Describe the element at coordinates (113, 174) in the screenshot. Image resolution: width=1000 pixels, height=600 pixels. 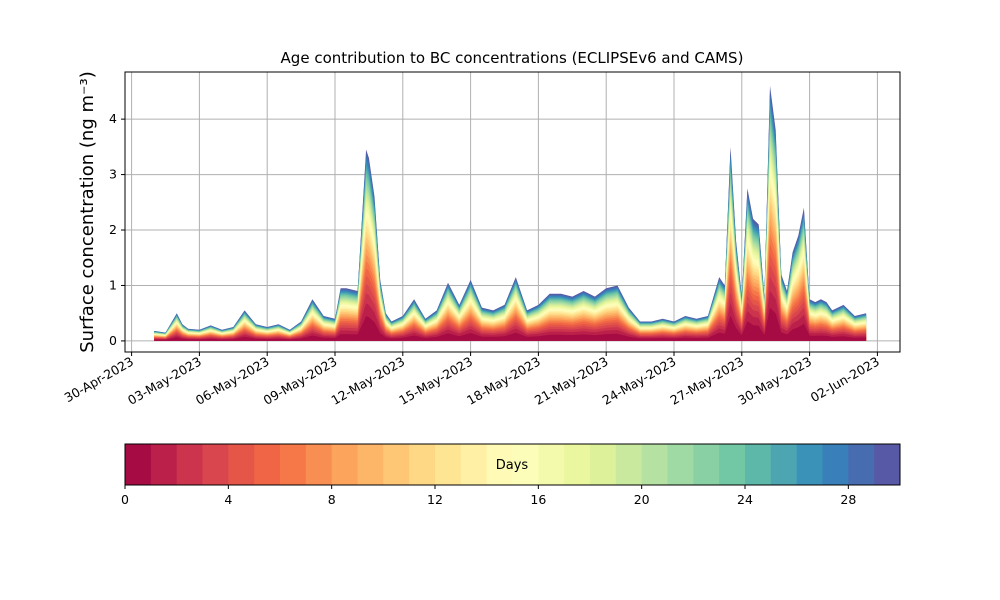
I see `y-tick-label: 3` at that location.